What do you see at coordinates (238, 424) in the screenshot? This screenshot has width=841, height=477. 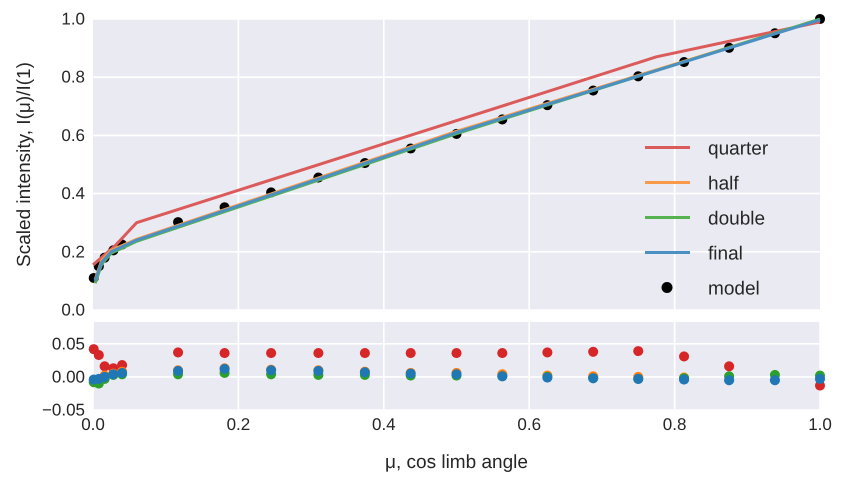 I see `x-tick-label: 0.2` at bounding box center [238, 424].